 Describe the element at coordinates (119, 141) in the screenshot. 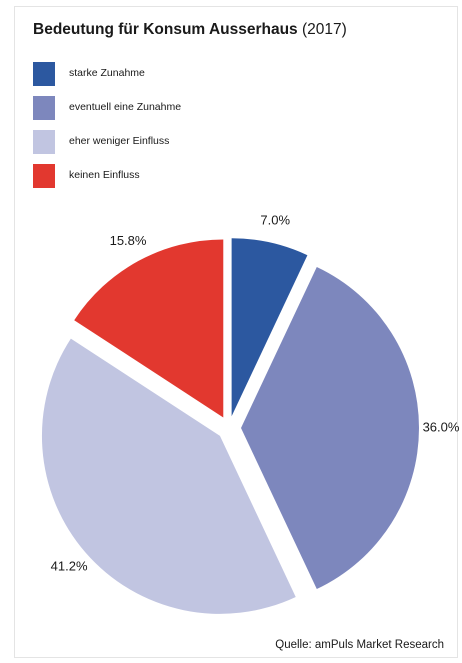

I see `legend-label: eher weniger Einfluss` at that location.